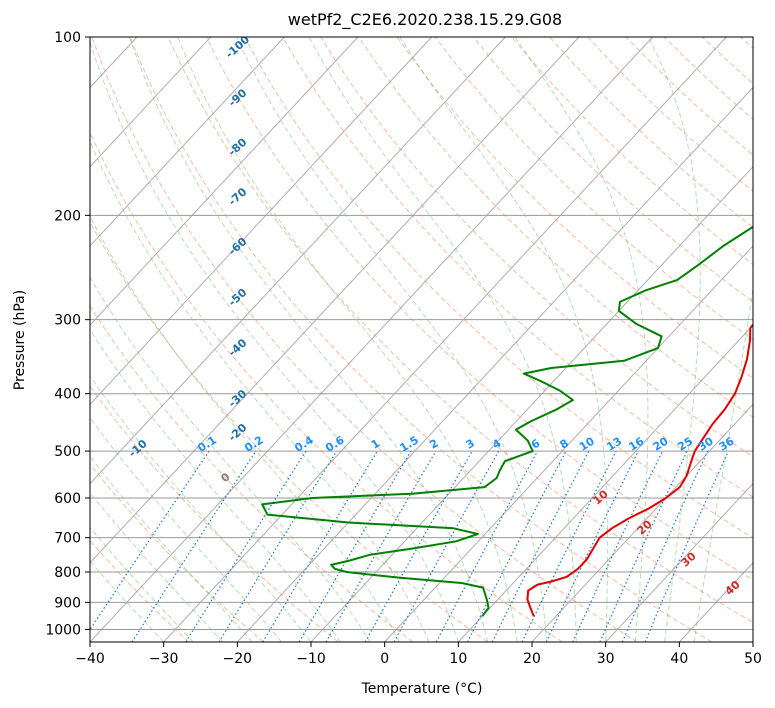 The image size is (775, 708). Describe the element at coordinates (67, 603) in the screenshot. I see `y-tick-label: 900` at that location.